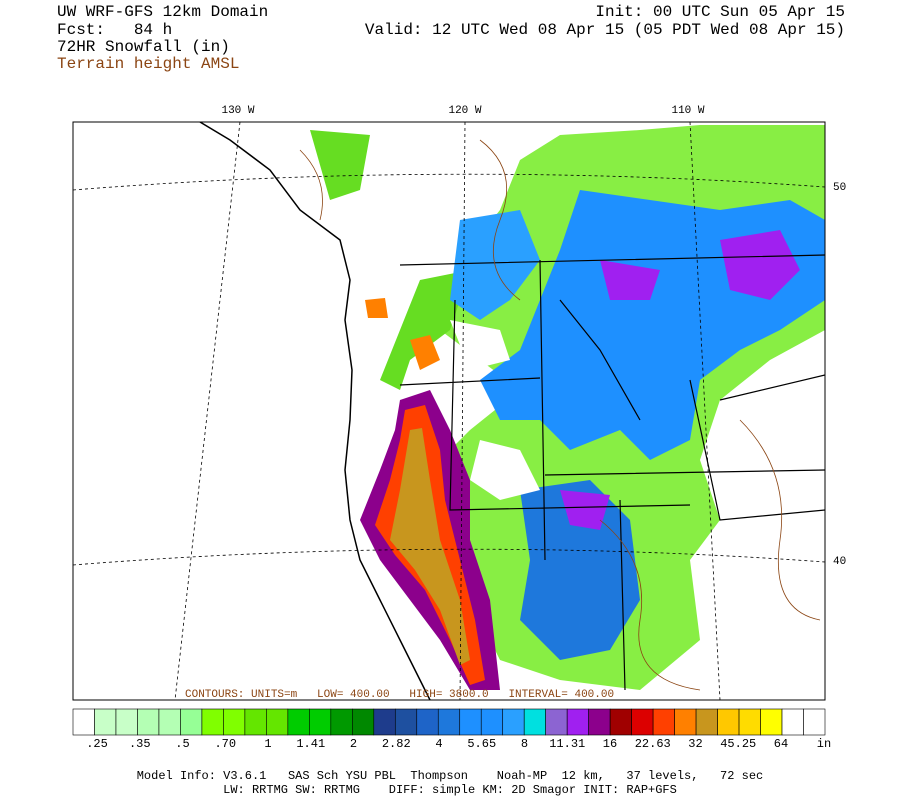 Image resolution: width=900 pixels, height=800 pixels. Describe the element at coordinates (464, 111) in the screenshot. I see `longitude-label: 120 W` at that location.